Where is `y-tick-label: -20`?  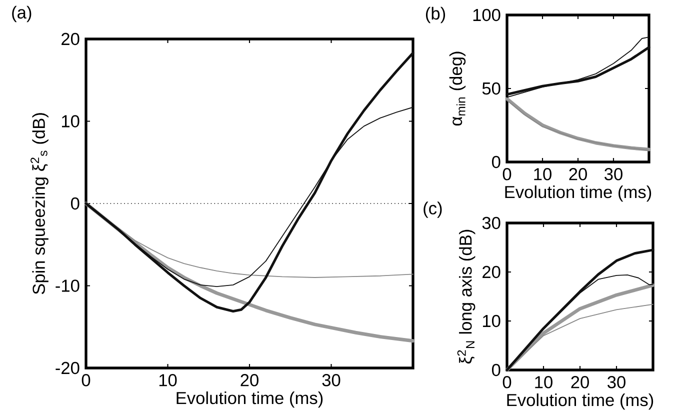 y-tick-label: -20 is located at coordinates (68, 368).